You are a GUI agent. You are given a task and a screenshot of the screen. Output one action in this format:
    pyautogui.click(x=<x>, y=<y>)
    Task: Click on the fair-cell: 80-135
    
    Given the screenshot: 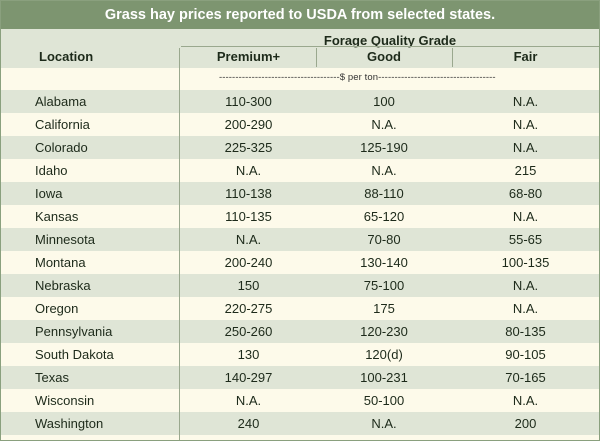 What is the action you would take?
    pyautogui.click(x=525, y=331)
    